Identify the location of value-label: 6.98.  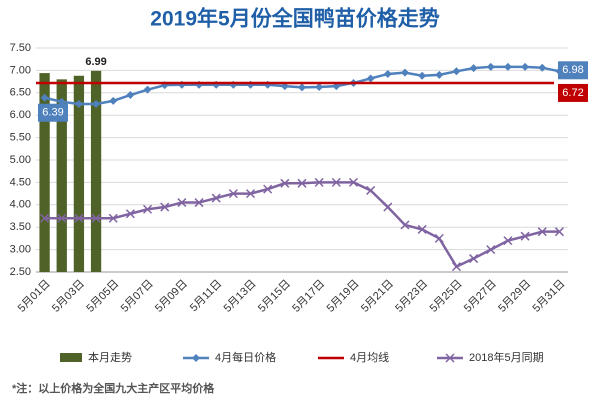
(572, 70).